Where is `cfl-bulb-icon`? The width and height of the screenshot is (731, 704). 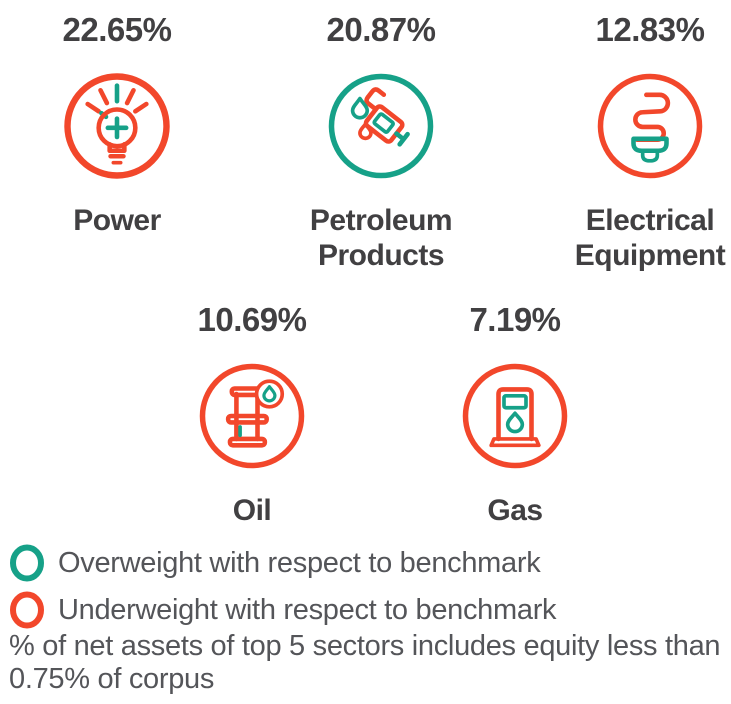
cfl-bulb-icon is located at coordinates (650, 126).